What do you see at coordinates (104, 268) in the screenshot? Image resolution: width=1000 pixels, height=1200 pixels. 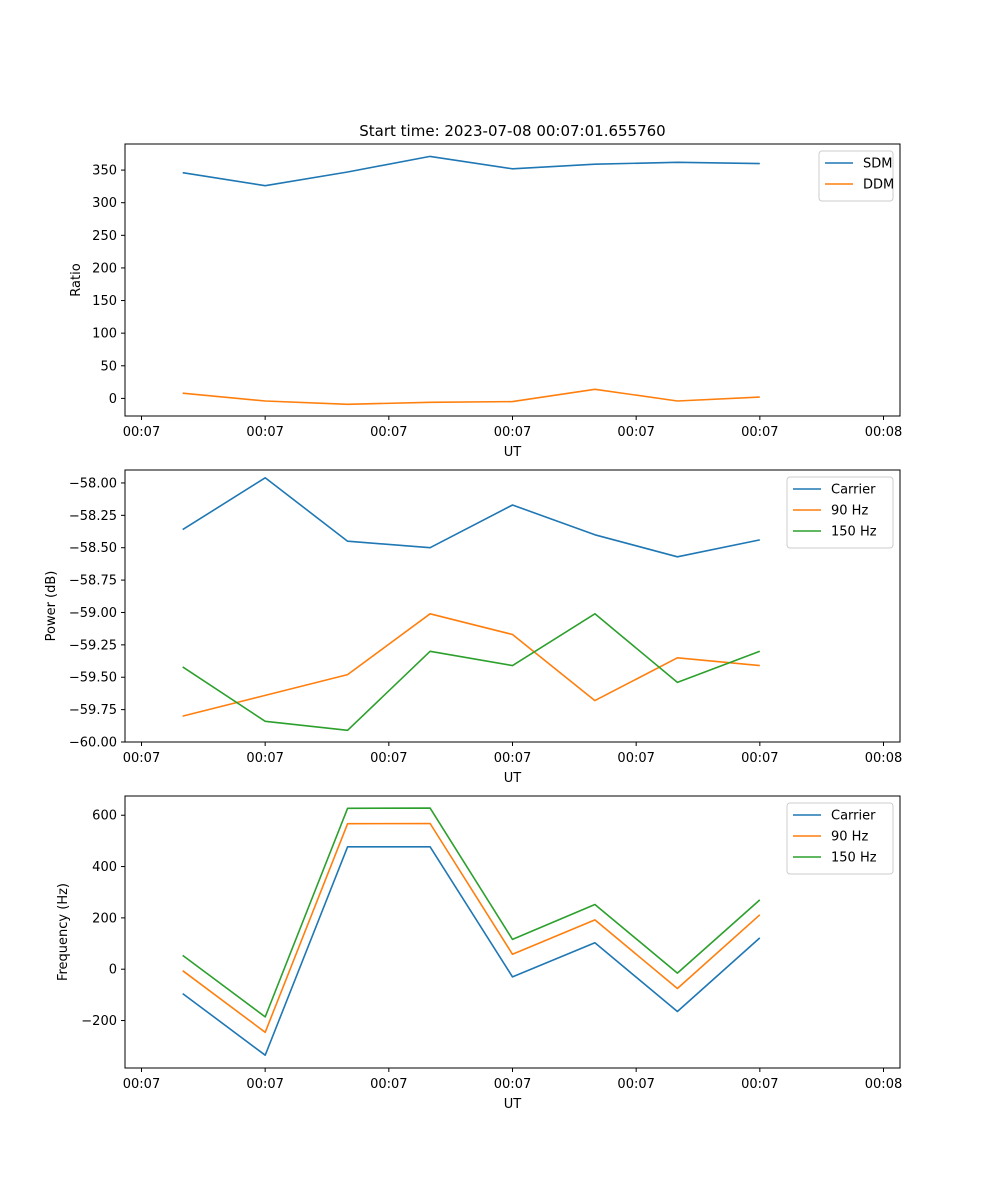 I see `ratio-y-tick-label: 200` at bounding box center [104, 268].